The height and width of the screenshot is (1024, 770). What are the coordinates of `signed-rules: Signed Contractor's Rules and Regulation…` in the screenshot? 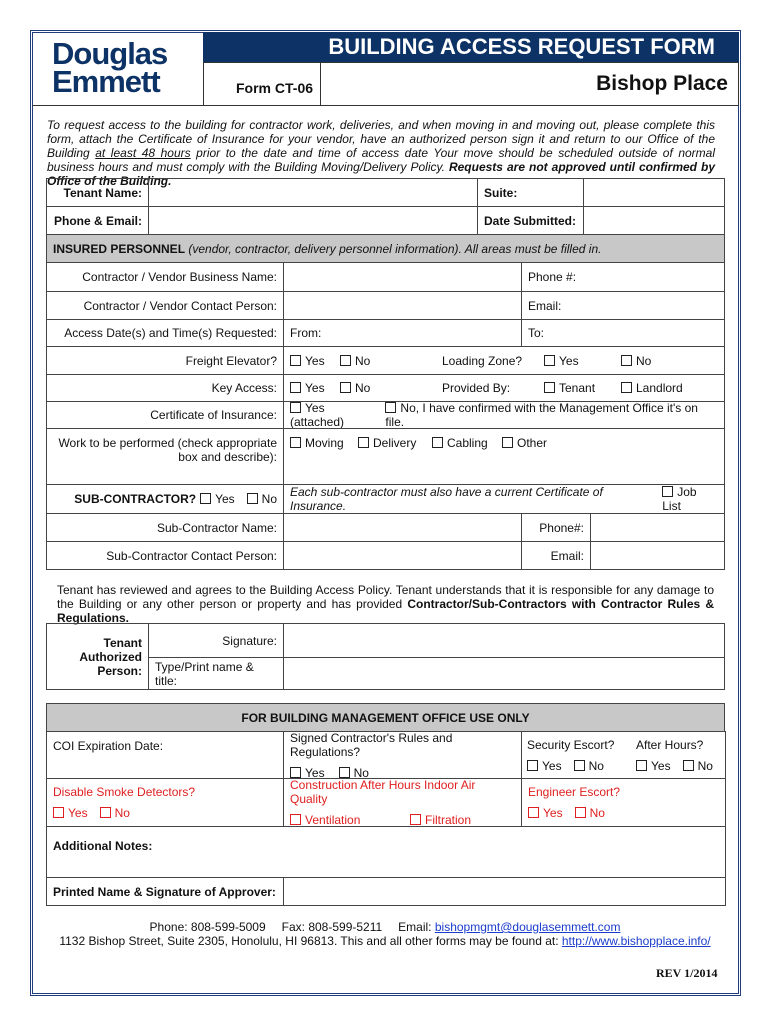 It's located at (402, 755).